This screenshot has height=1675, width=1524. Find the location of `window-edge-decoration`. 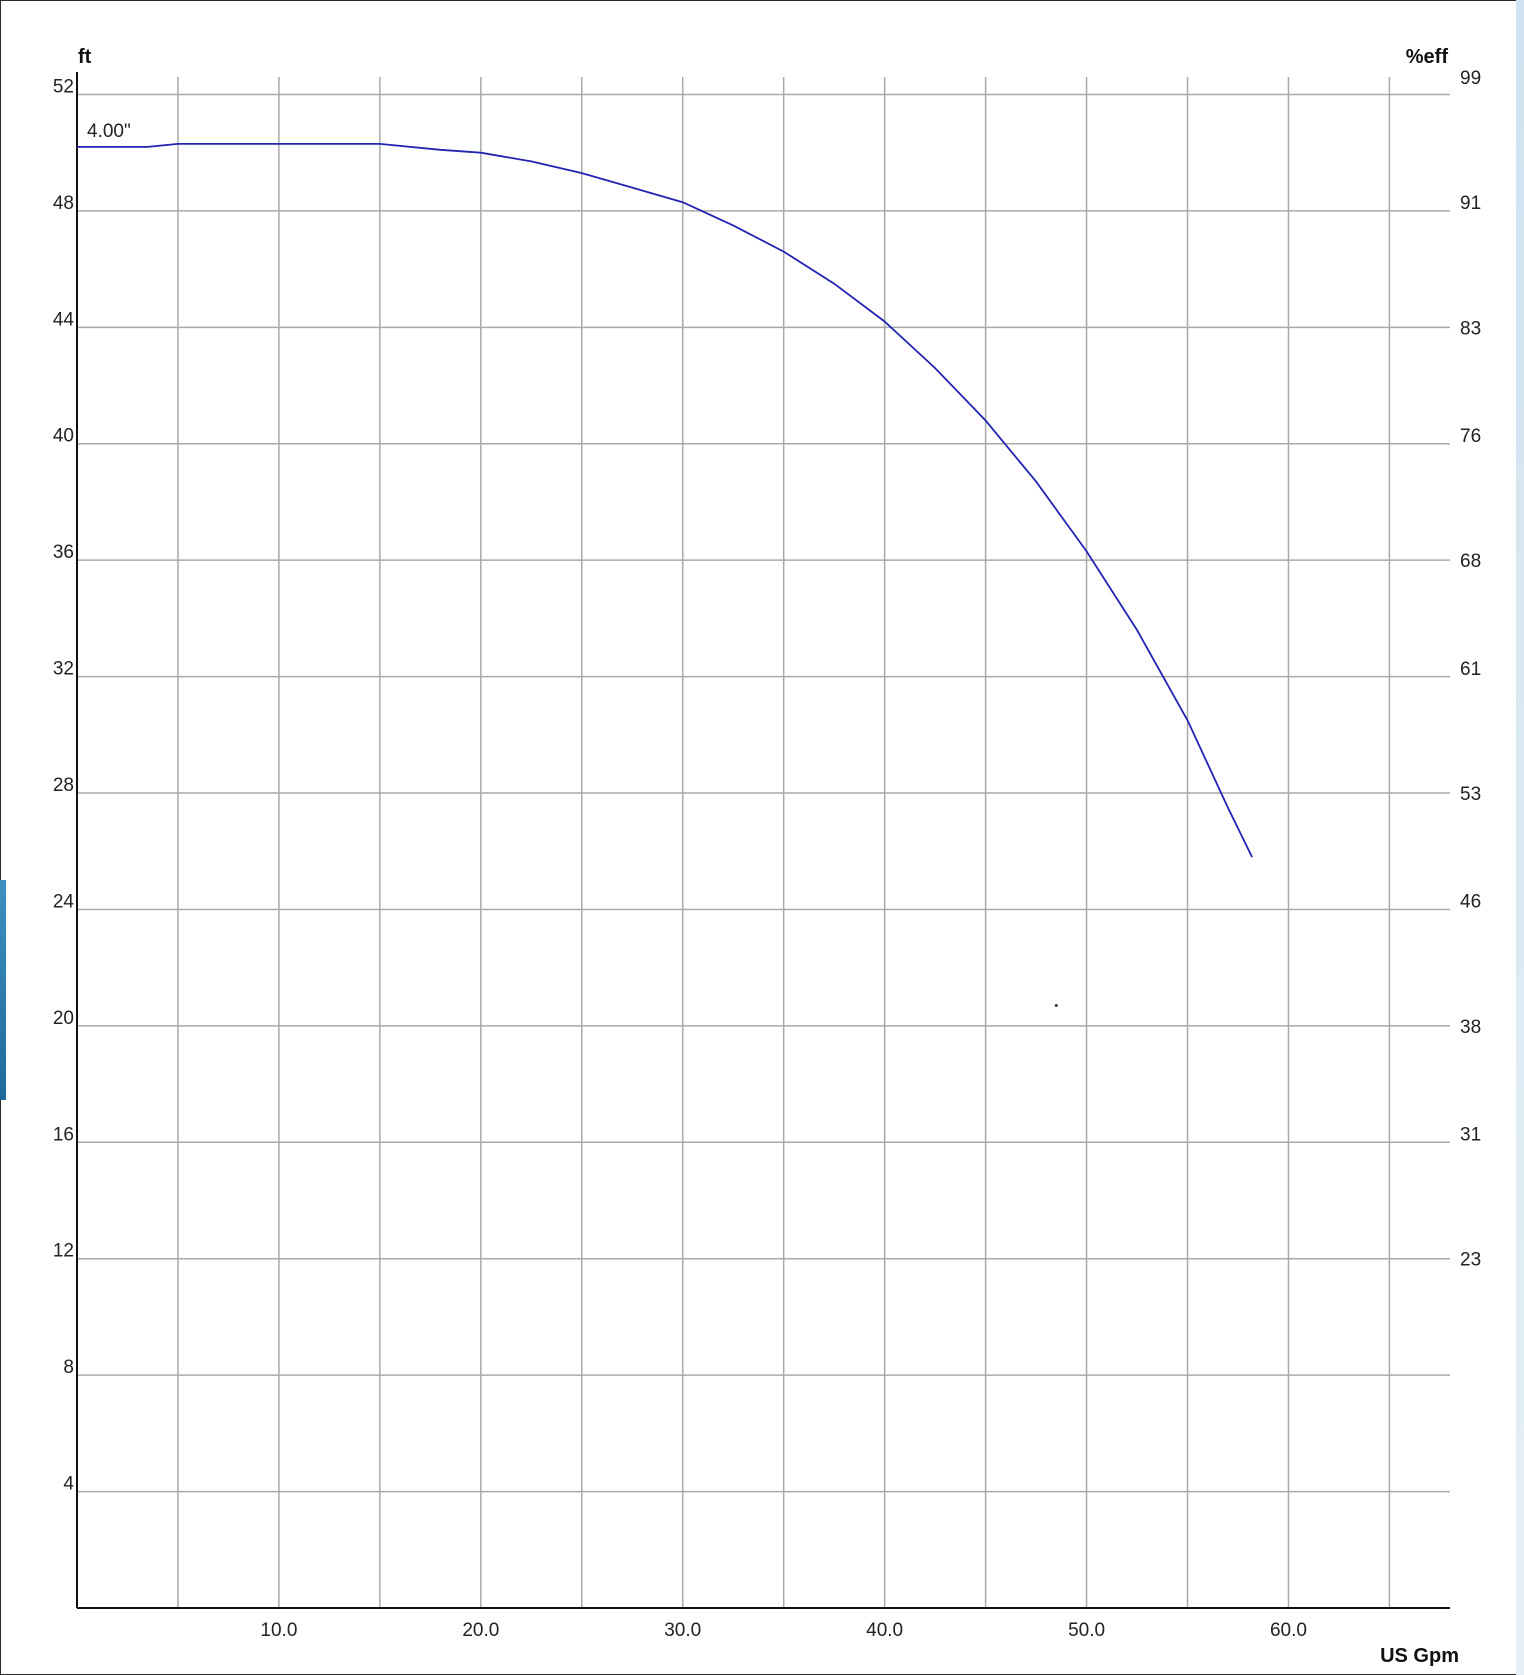

window-edge-decoration is located at coordinates (1520, 837).